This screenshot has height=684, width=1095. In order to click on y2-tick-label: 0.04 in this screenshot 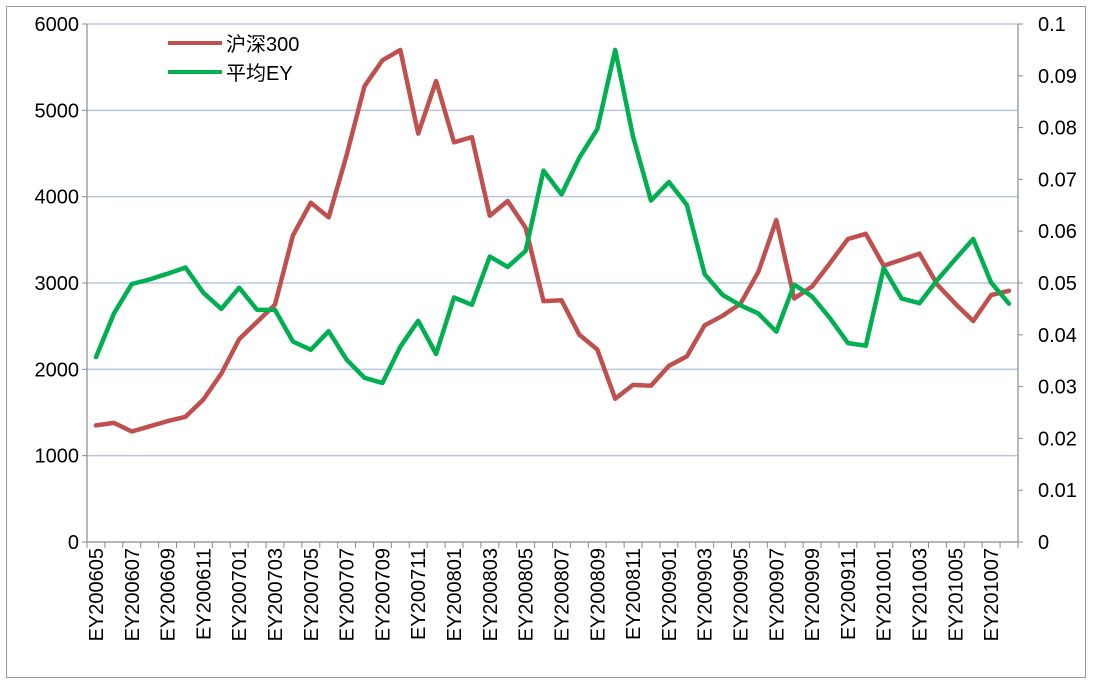, I will do `click(1057, 336)`.